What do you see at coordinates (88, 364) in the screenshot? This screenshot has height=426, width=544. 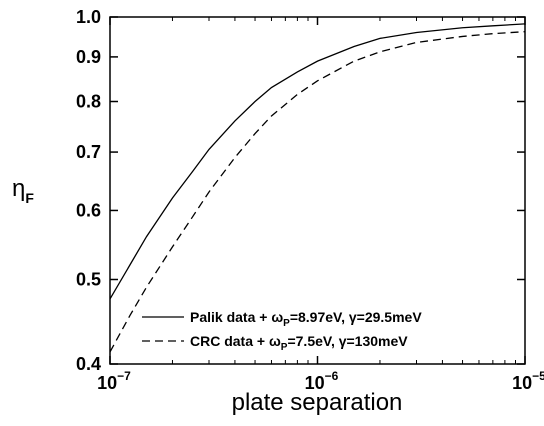 I see `y-tick-label: 0.4` at bounding box center [88, 364].